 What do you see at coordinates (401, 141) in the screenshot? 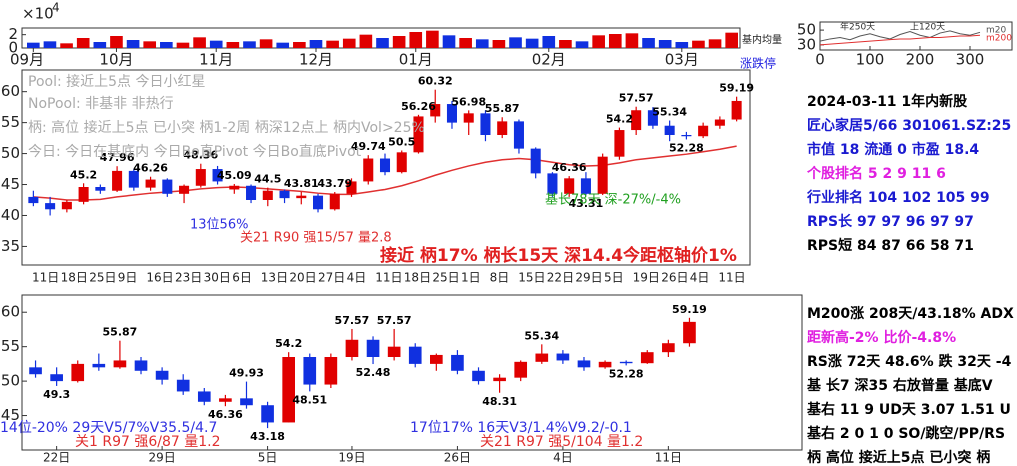
I see `price-label: 50.5` at bounding box center [401, 141].